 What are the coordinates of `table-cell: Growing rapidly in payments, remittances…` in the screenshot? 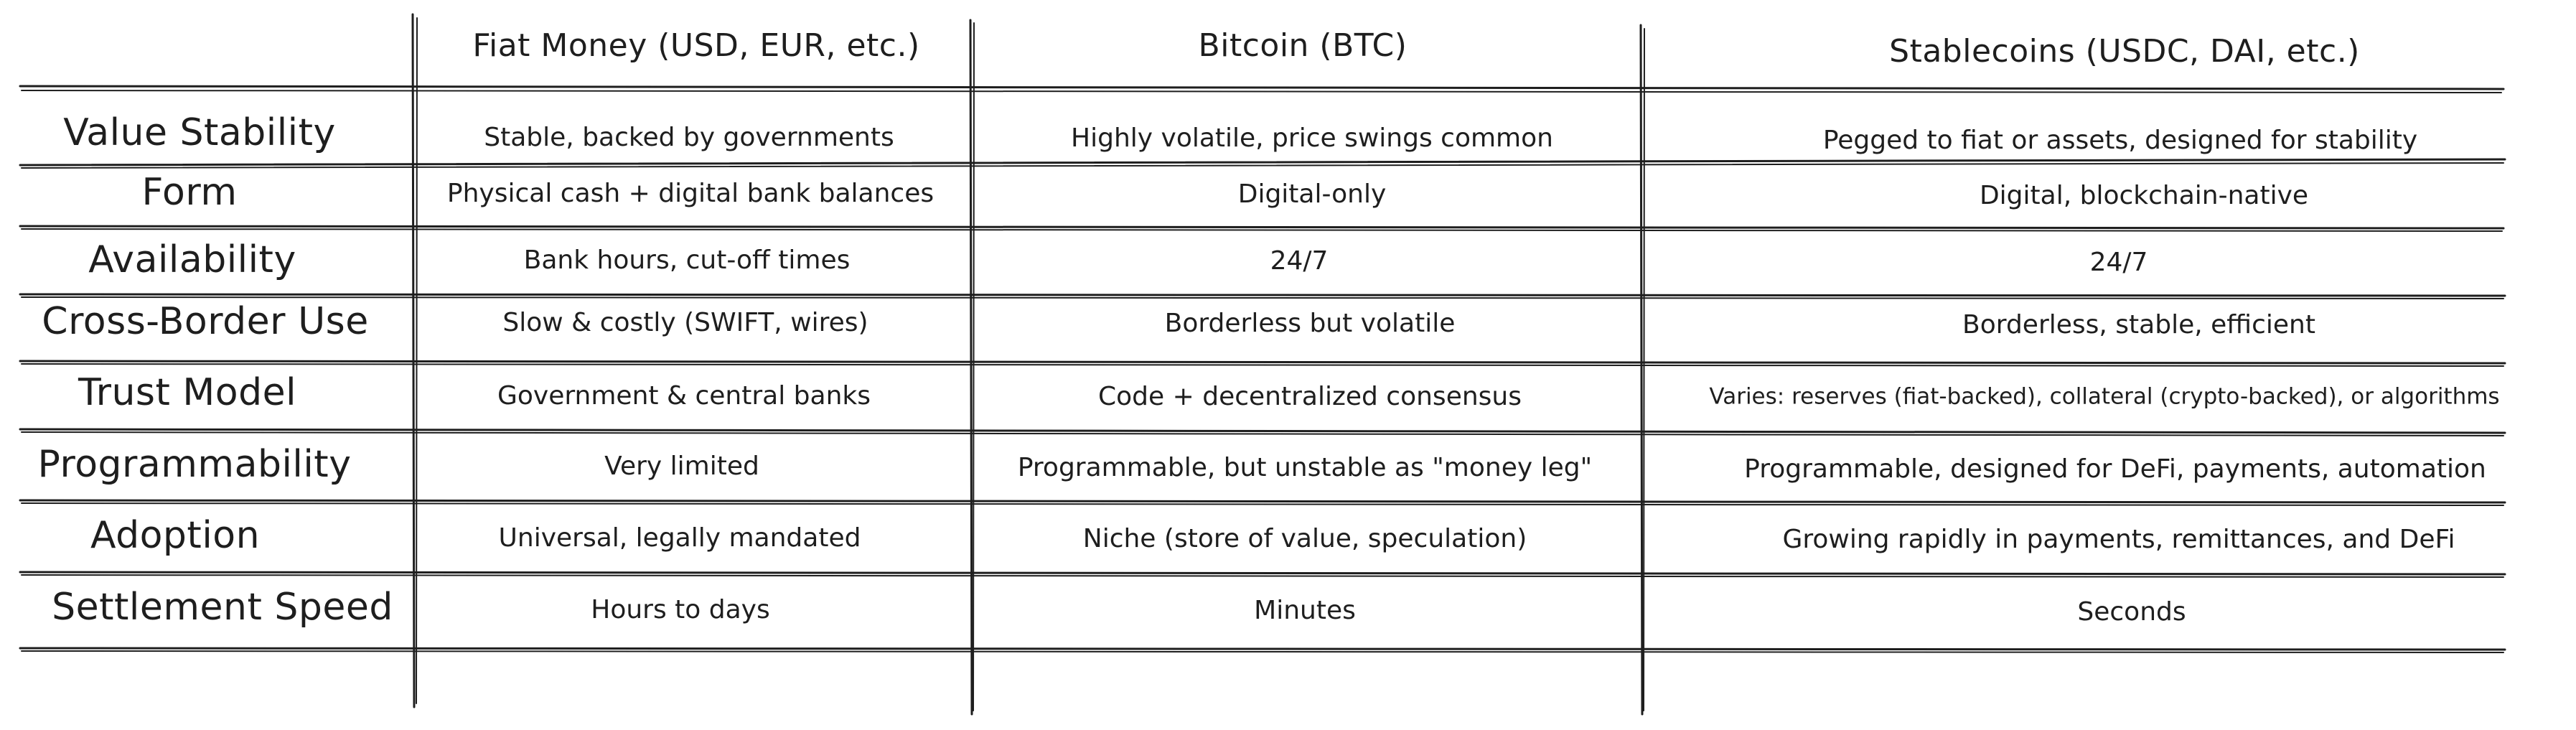 It's located at (2118, 539).